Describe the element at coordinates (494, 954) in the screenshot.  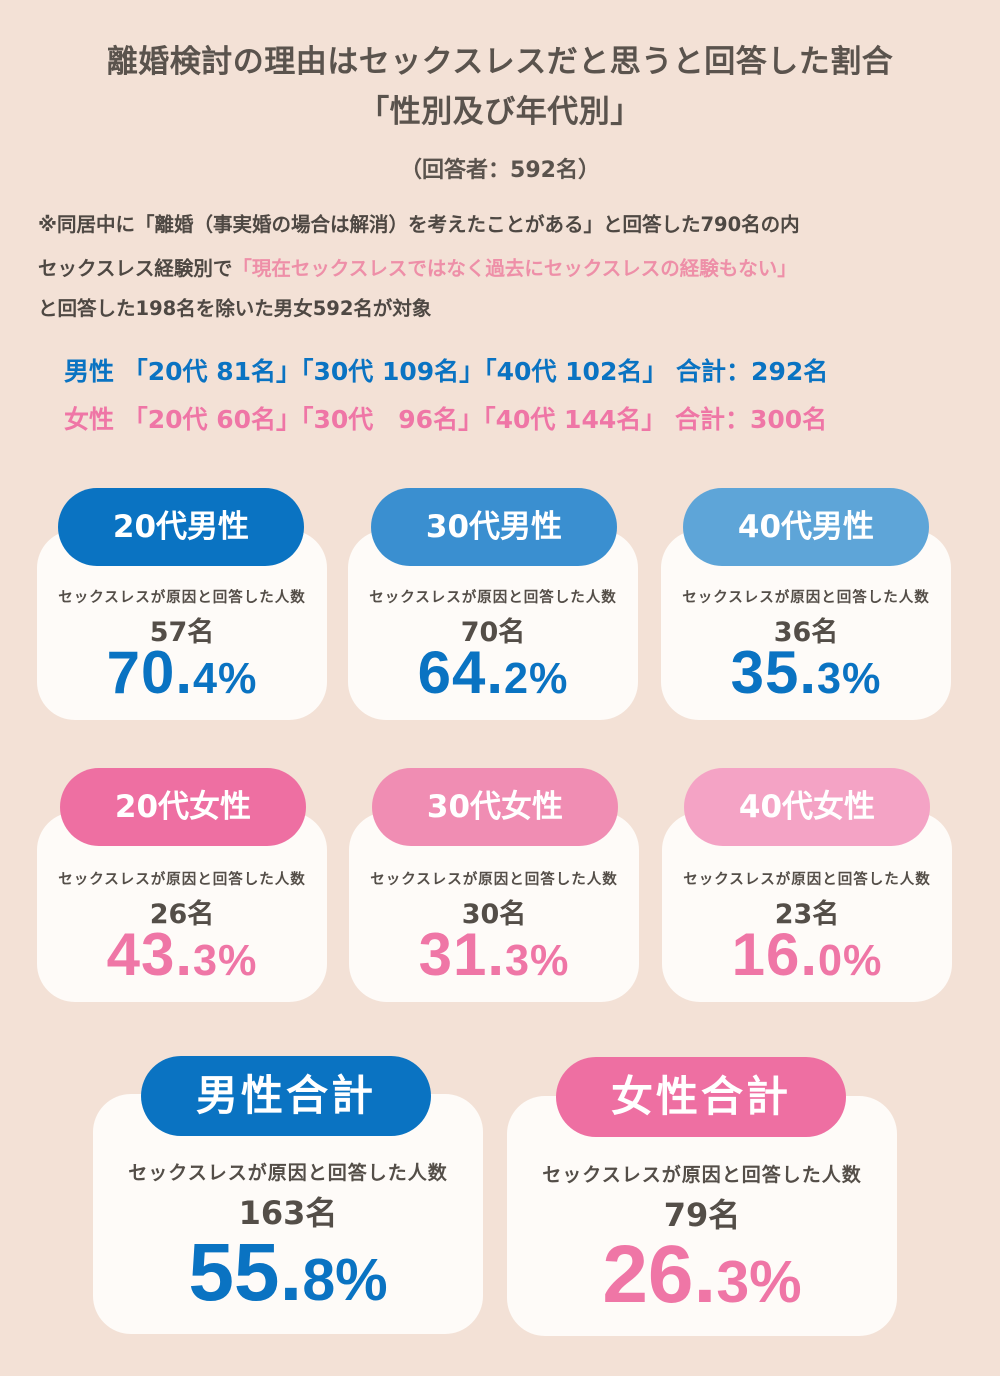
I see `card-percent: 31.3%` at that location.